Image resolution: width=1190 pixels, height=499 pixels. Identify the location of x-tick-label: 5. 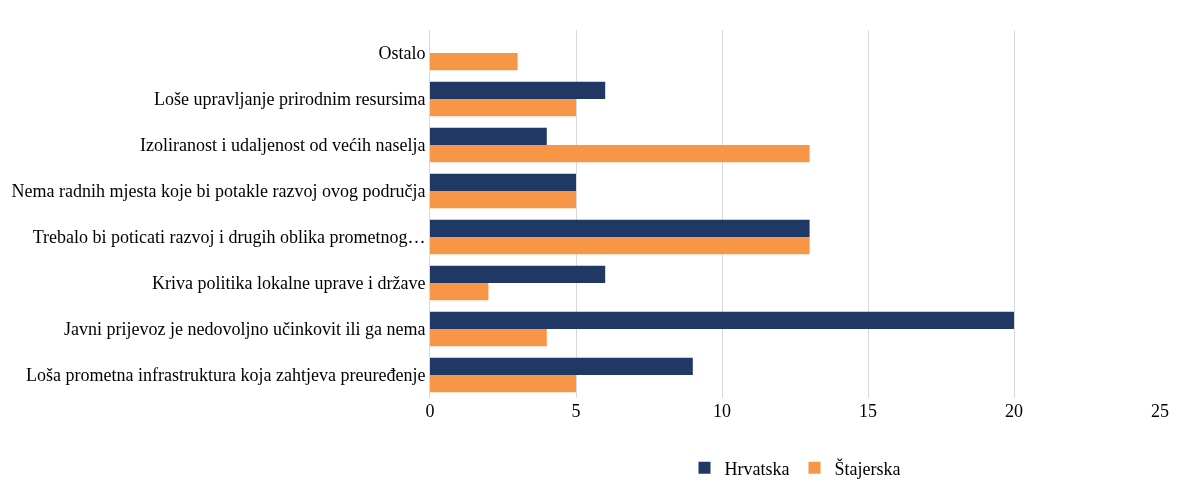
(576, 411).